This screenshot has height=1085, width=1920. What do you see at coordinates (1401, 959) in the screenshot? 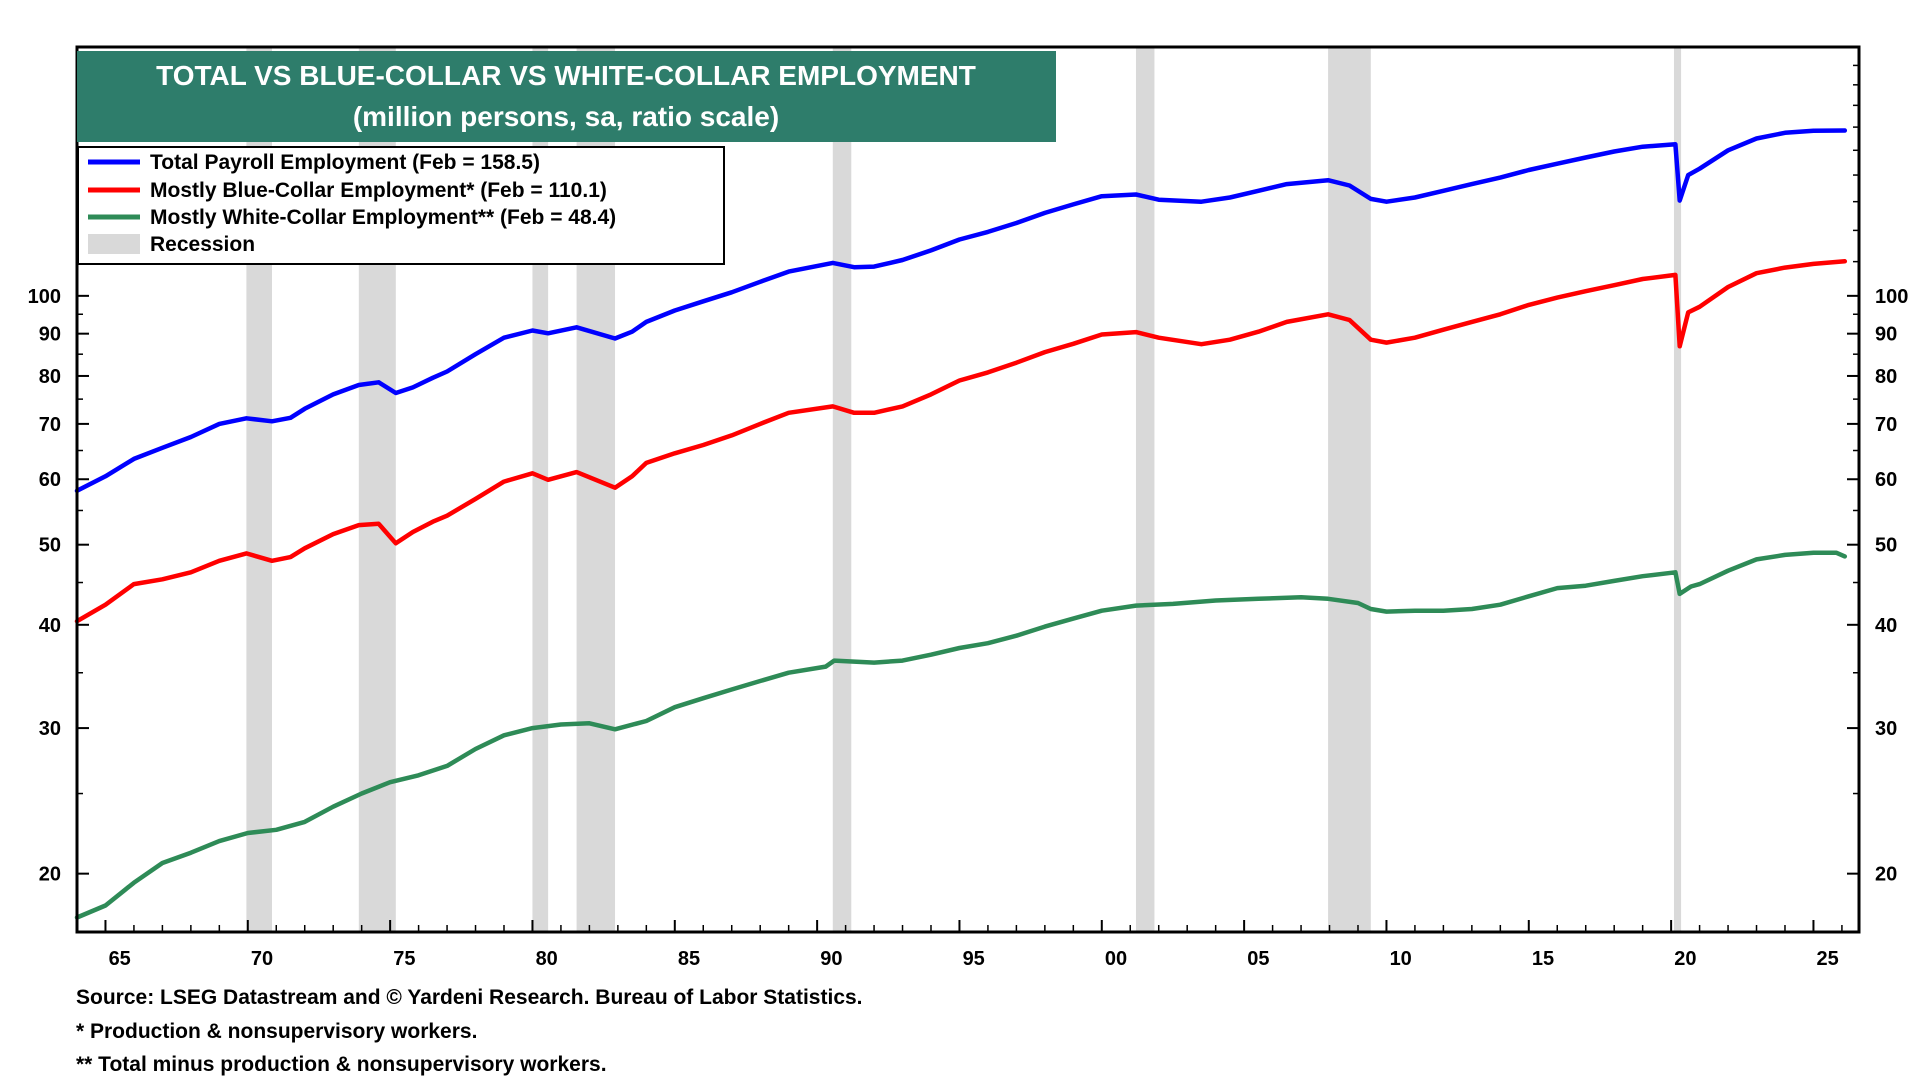
I see `x-tick-label-10: 10` at bounding box center [1401, 959].